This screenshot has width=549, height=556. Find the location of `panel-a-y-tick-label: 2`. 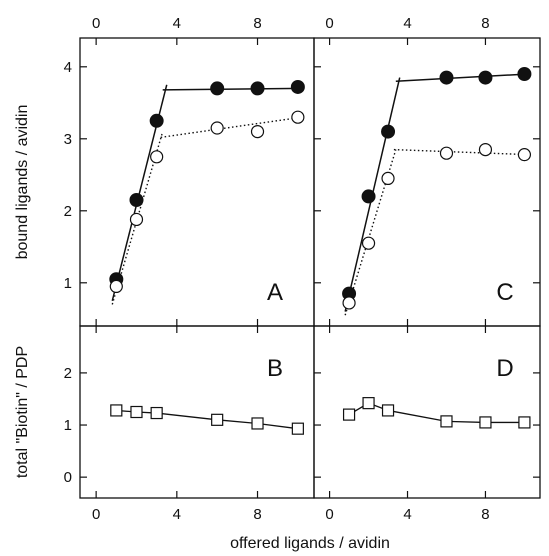

panel-a-y-tick-label: 2 is located at coordinates (68, 211).